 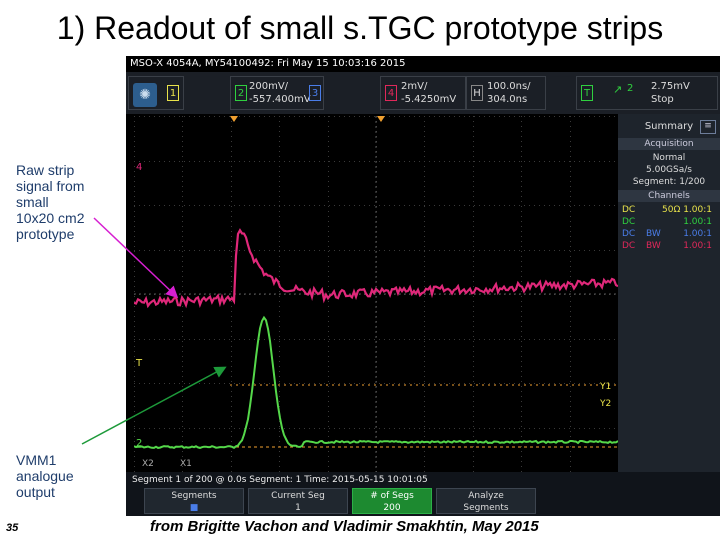 I want to click on channel-3-bw: BW, so click(x=653, y=234).